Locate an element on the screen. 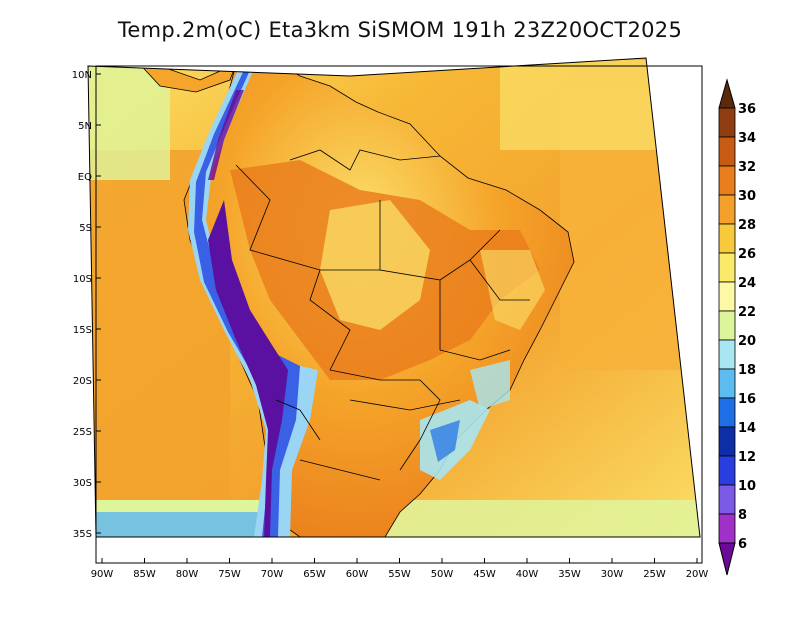 This screenshot has width=800, height=618. colorbar-label: 18 is located at coordinates (747, 370).